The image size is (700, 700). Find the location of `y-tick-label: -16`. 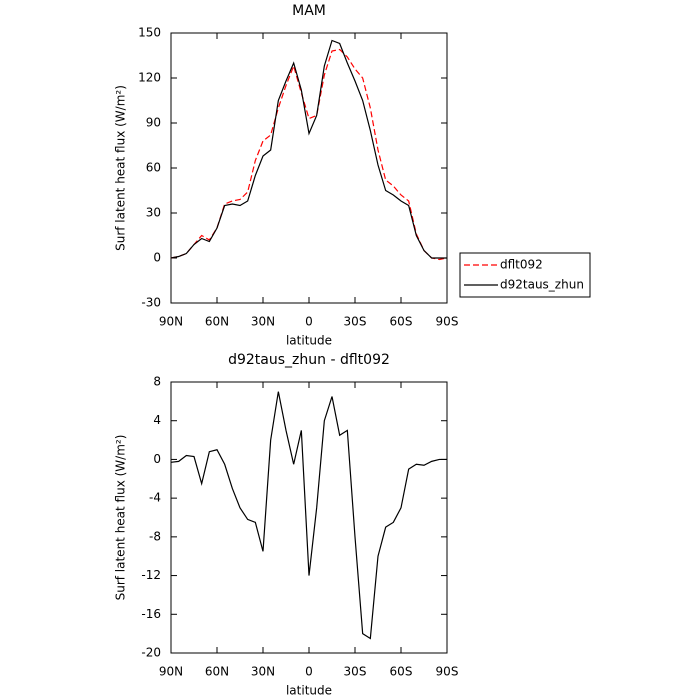

y-tick-label: -16 is located at coordinates (151, 614).